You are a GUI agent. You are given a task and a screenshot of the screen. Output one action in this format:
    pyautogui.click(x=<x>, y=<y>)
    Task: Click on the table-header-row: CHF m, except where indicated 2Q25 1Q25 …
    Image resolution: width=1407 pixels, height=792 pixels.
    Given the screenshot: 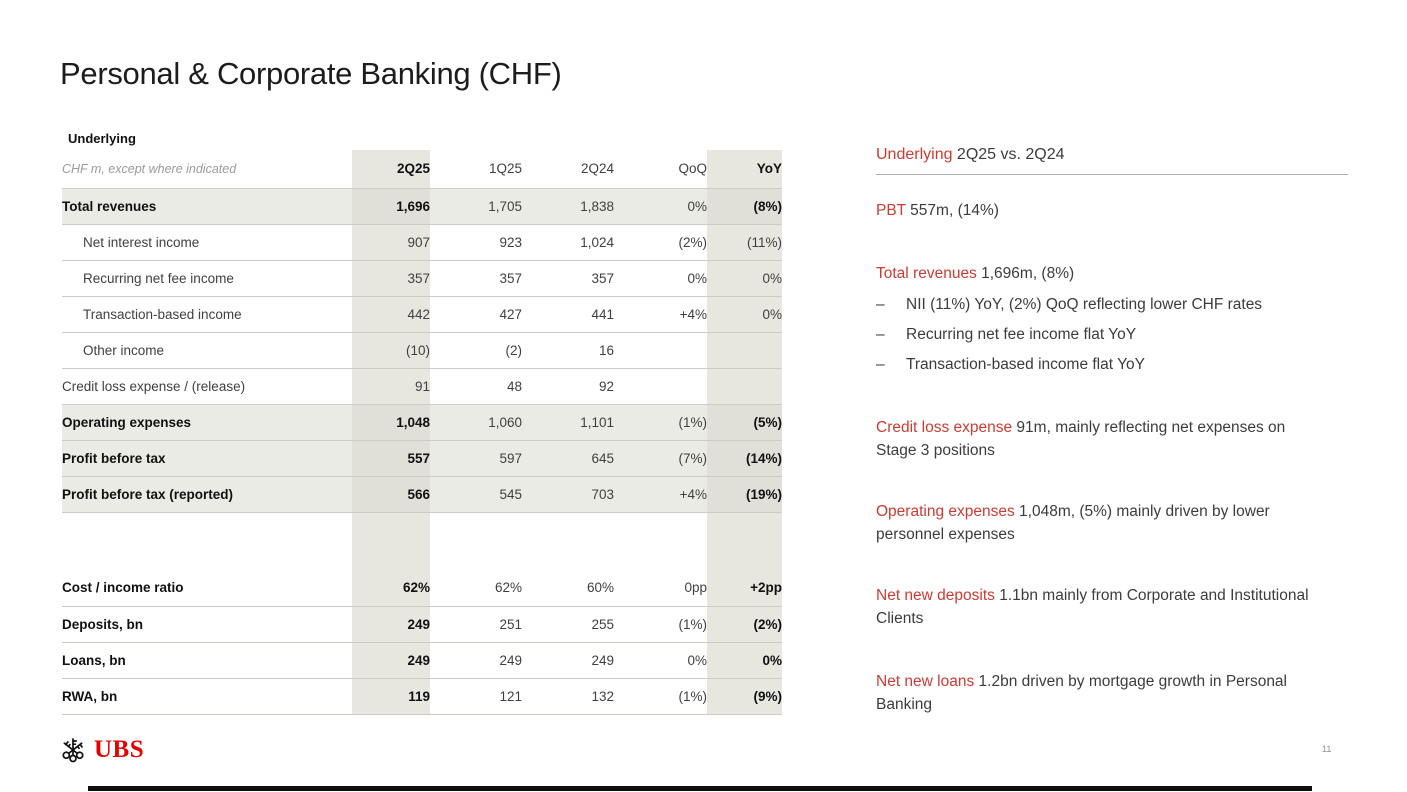 What is the action you would take?
    pyautogui.click(x=422, y=169)
    